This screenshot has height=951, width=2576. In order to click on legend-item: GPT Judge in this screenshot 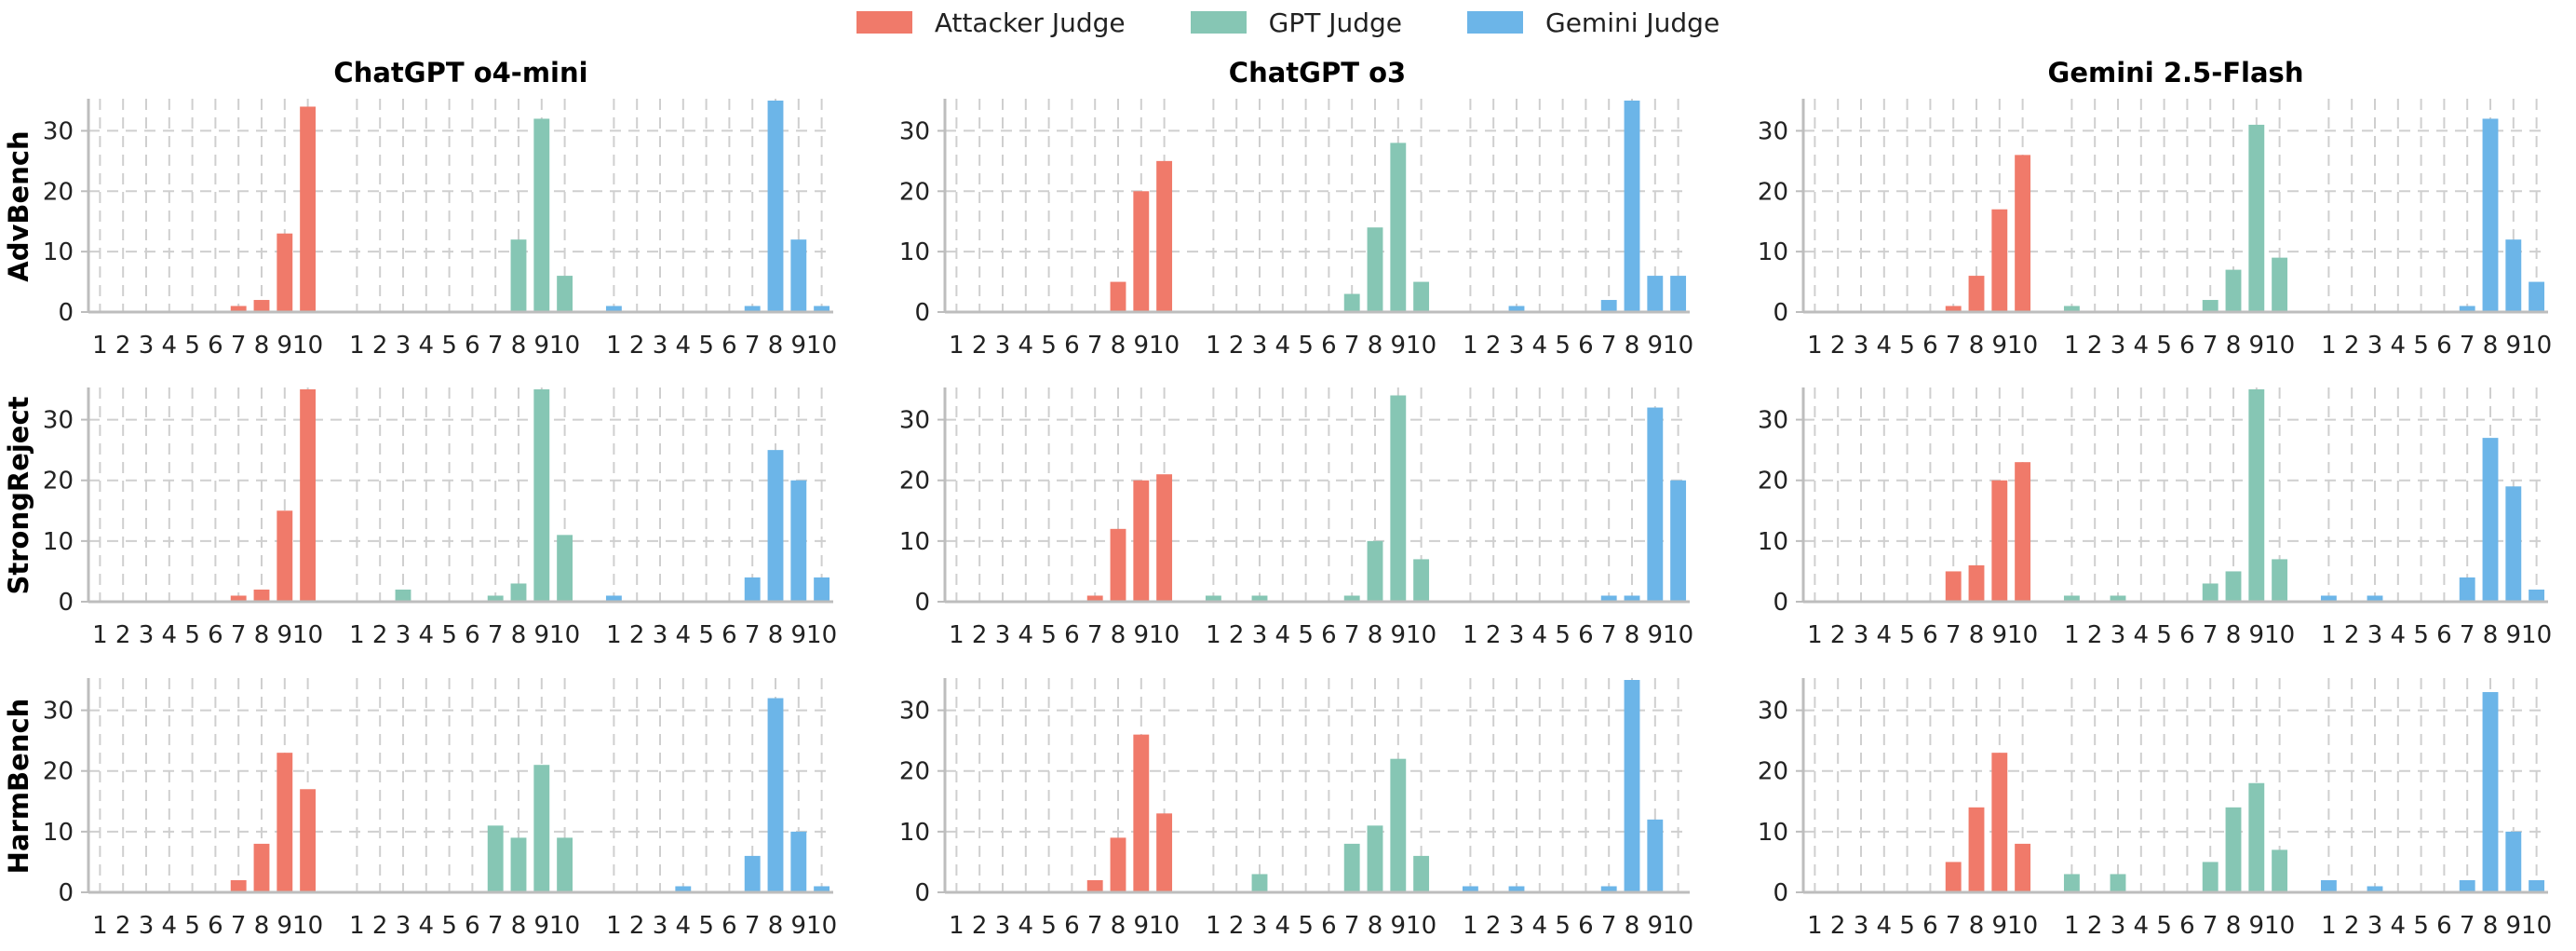, I will do `click(1296, 22)`.